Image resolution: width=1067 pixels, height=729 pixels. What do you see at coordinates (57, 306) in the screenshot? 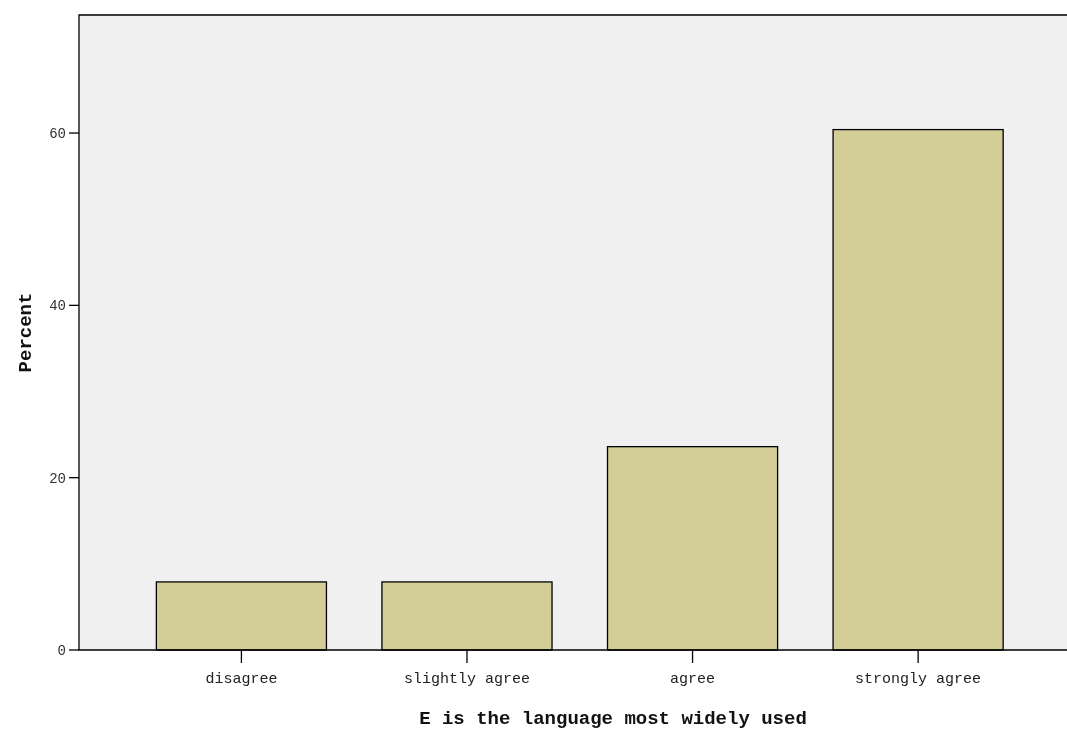
I see `y-tick-label: 40` at bounding box center [57, 306].